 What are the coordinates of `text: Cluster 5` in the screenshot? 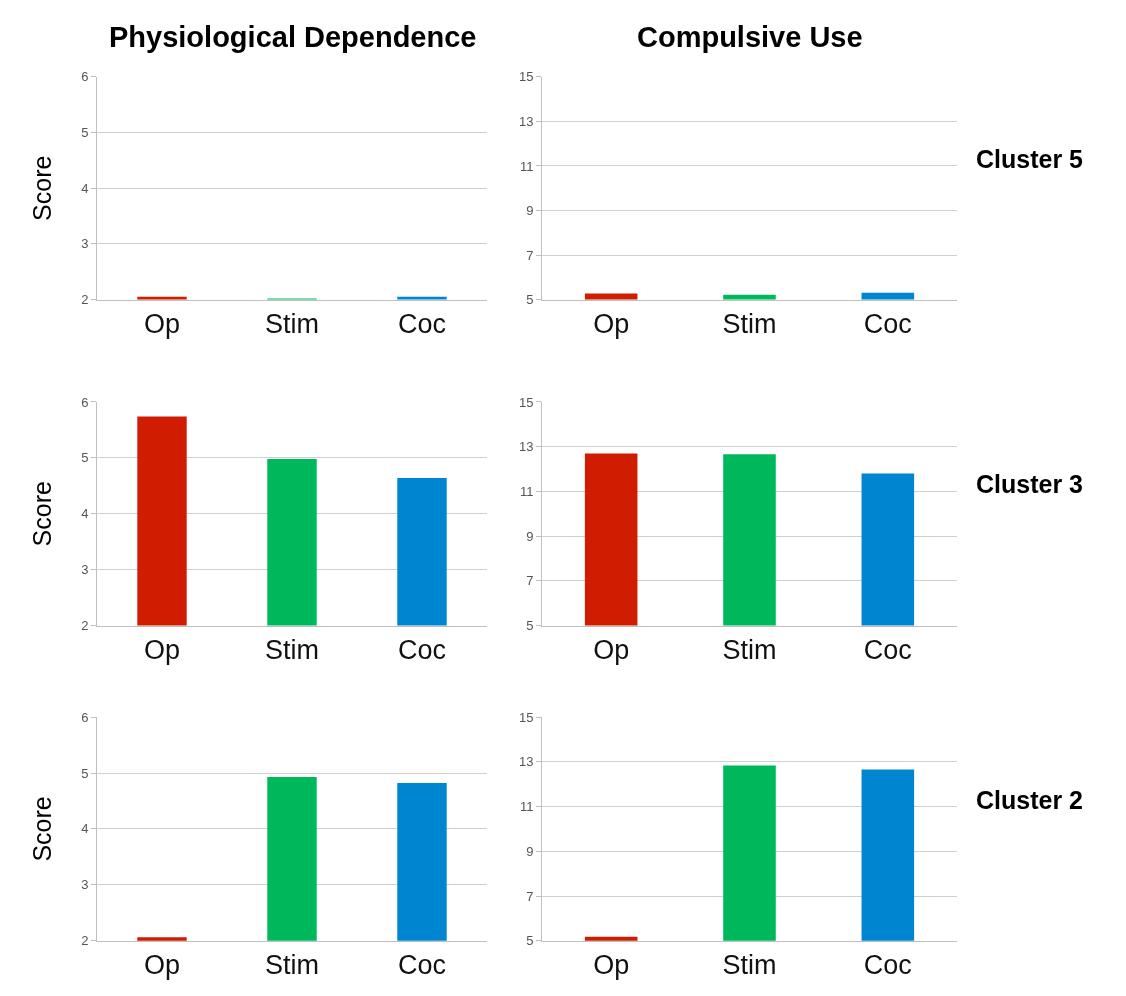 It's located at (1030, 159).